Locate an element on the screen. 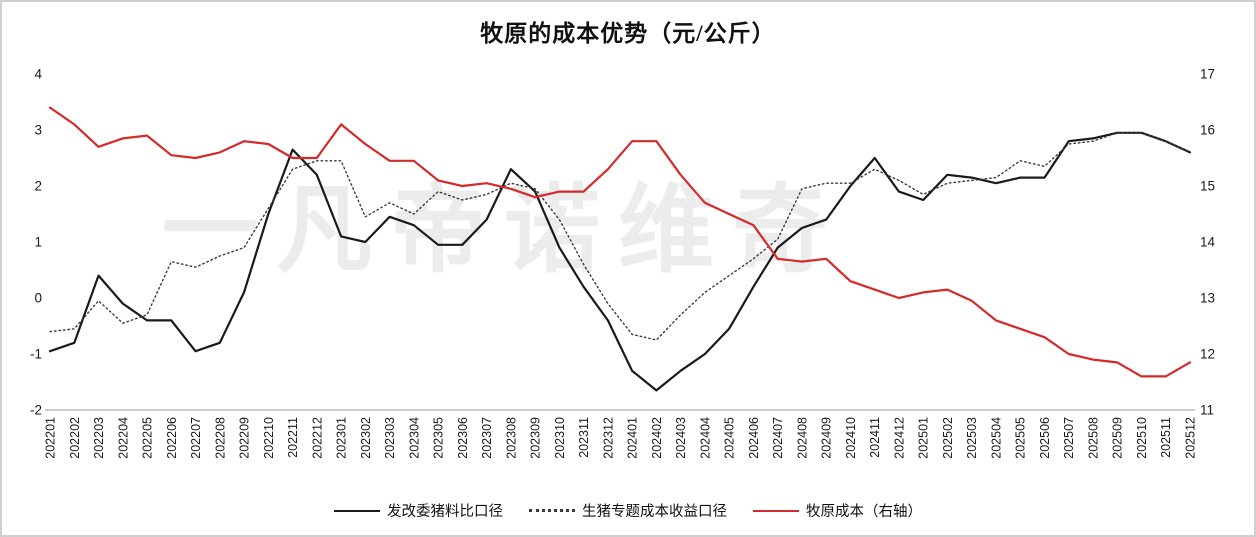 This screenshot has height=537, width=1256. svg-text: 202404 is located at coordinates (705, 438).